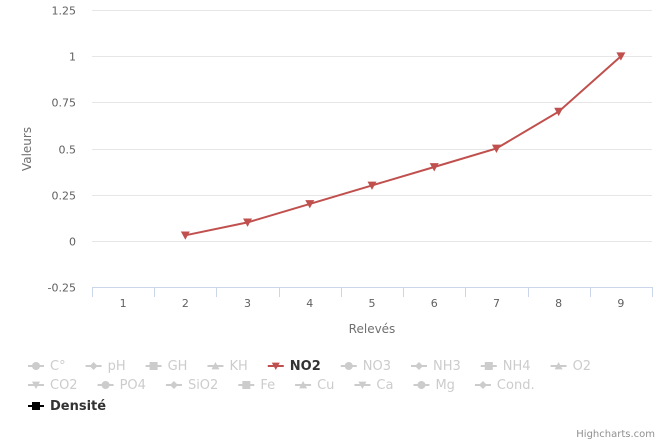 This screenshot has width=664, height=443. Describe the element at coordinates (64, 385) in the screenshot. I see `legend-label: CO2` at that location.